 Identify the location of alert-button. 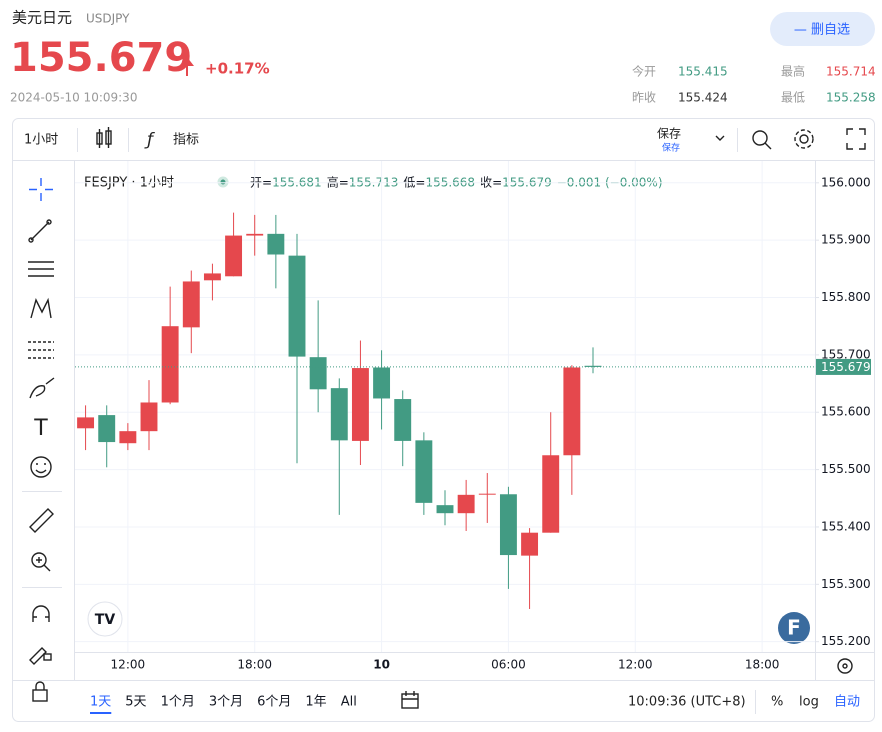
(762, 140).